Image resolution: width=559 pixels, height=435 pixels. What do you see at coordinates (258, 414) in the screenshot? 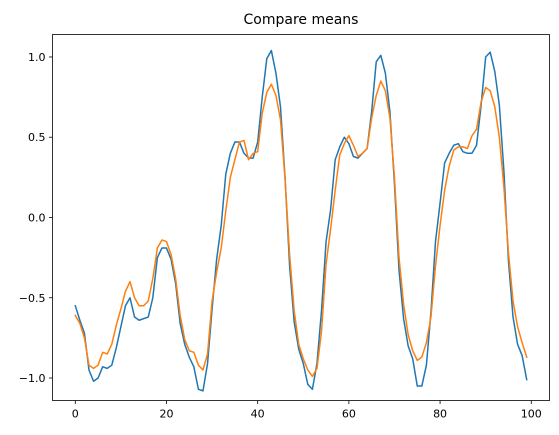
I see `x-tick-label: 40` at bounding box center [258, 414].